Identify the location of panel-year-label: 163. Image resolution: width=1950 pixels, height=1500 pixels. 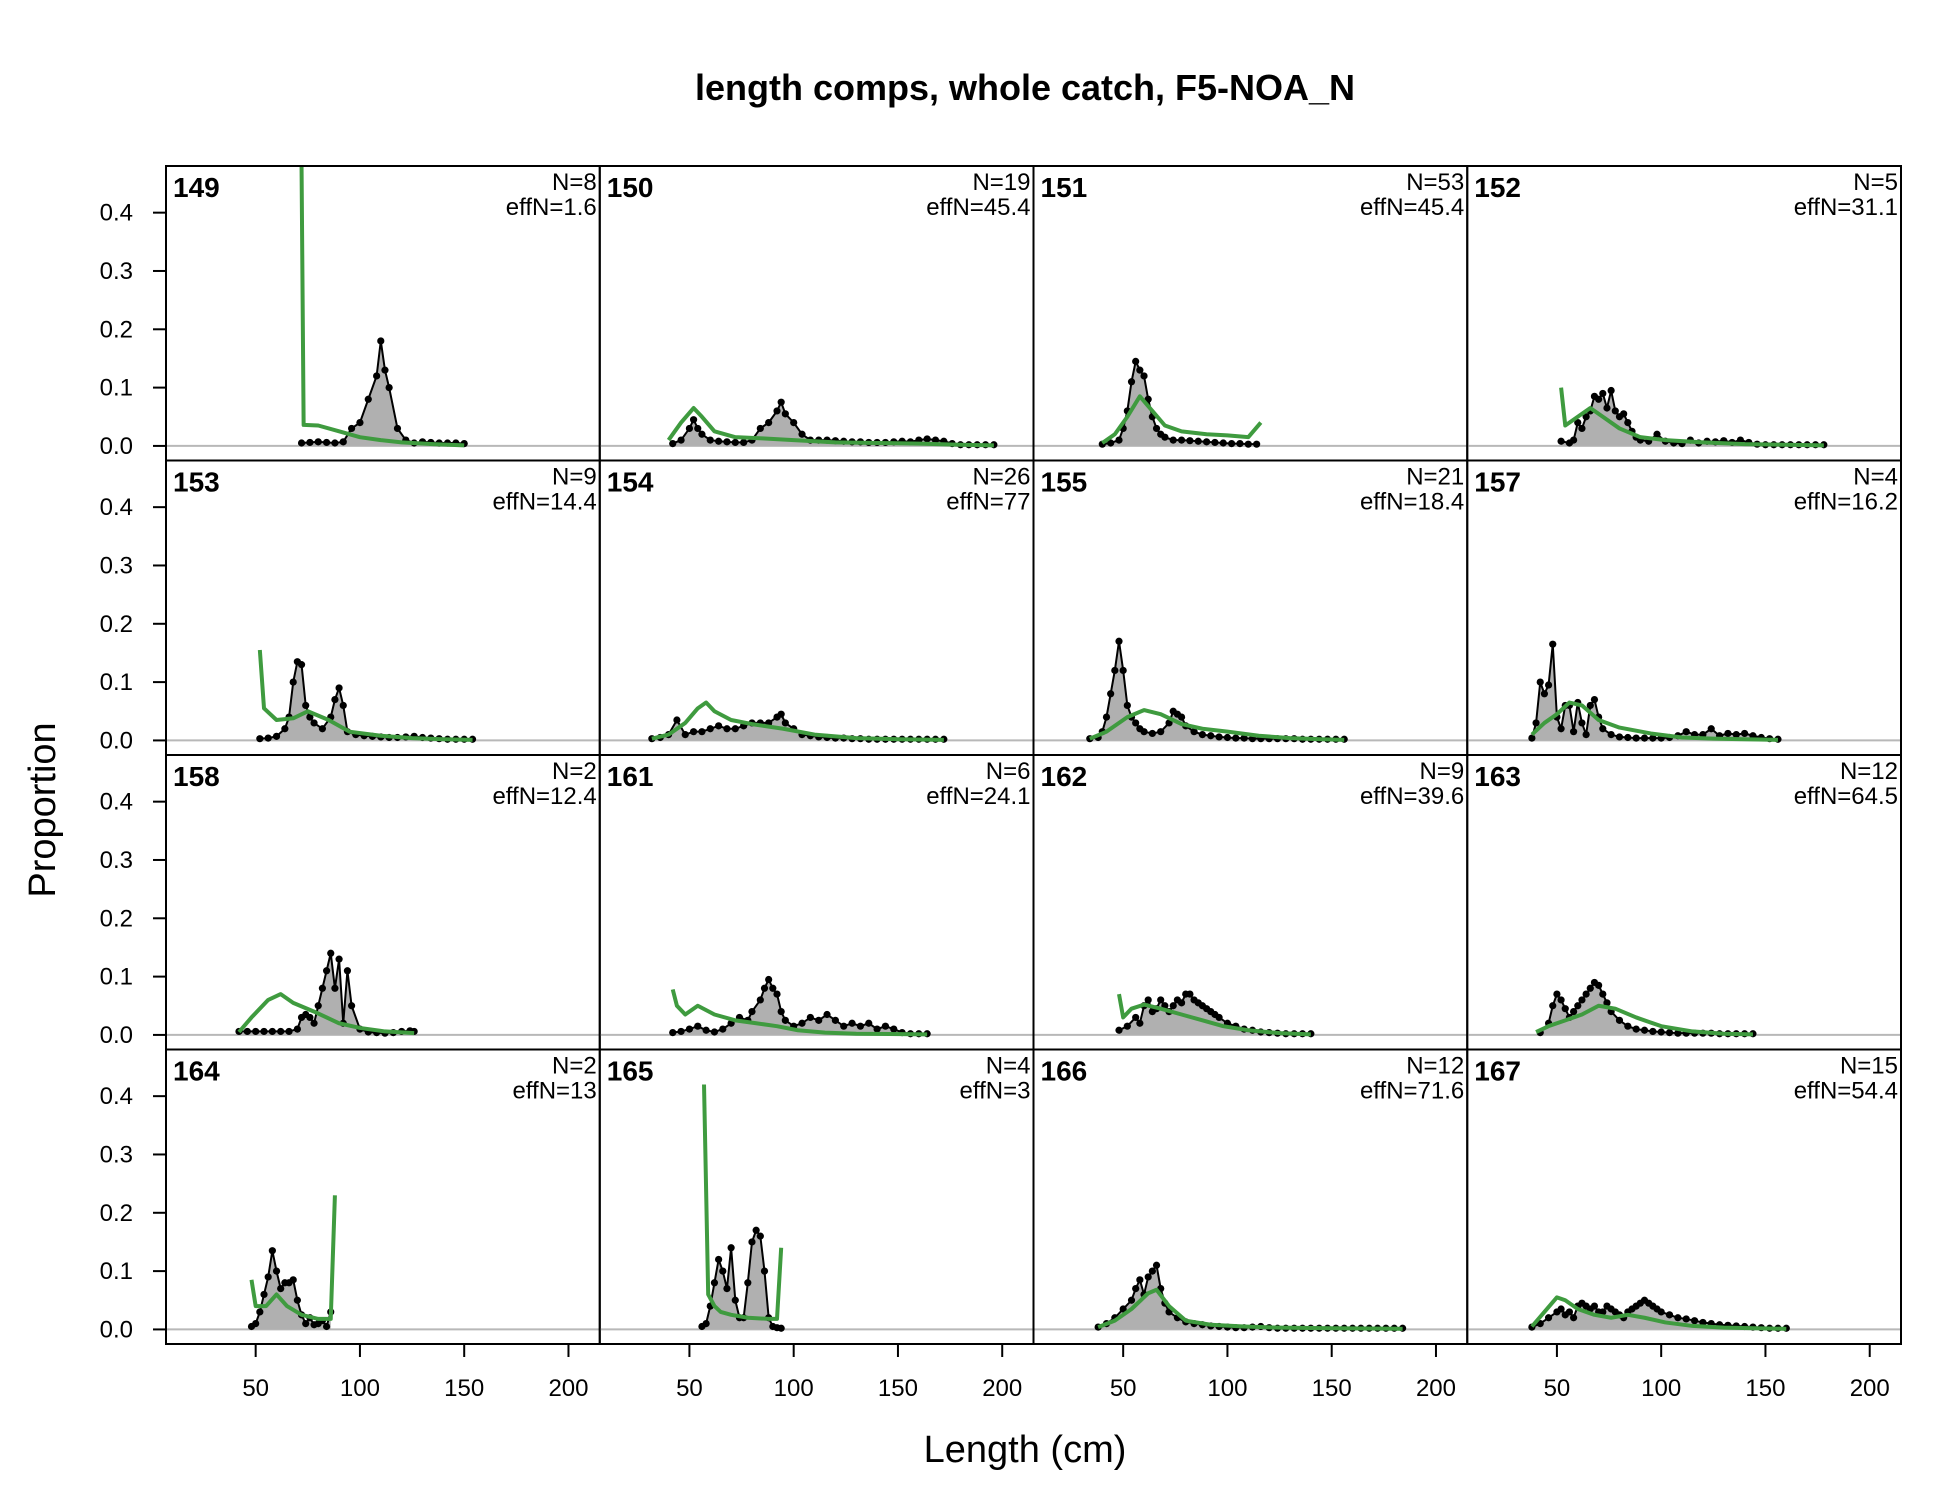
(1497, 776).